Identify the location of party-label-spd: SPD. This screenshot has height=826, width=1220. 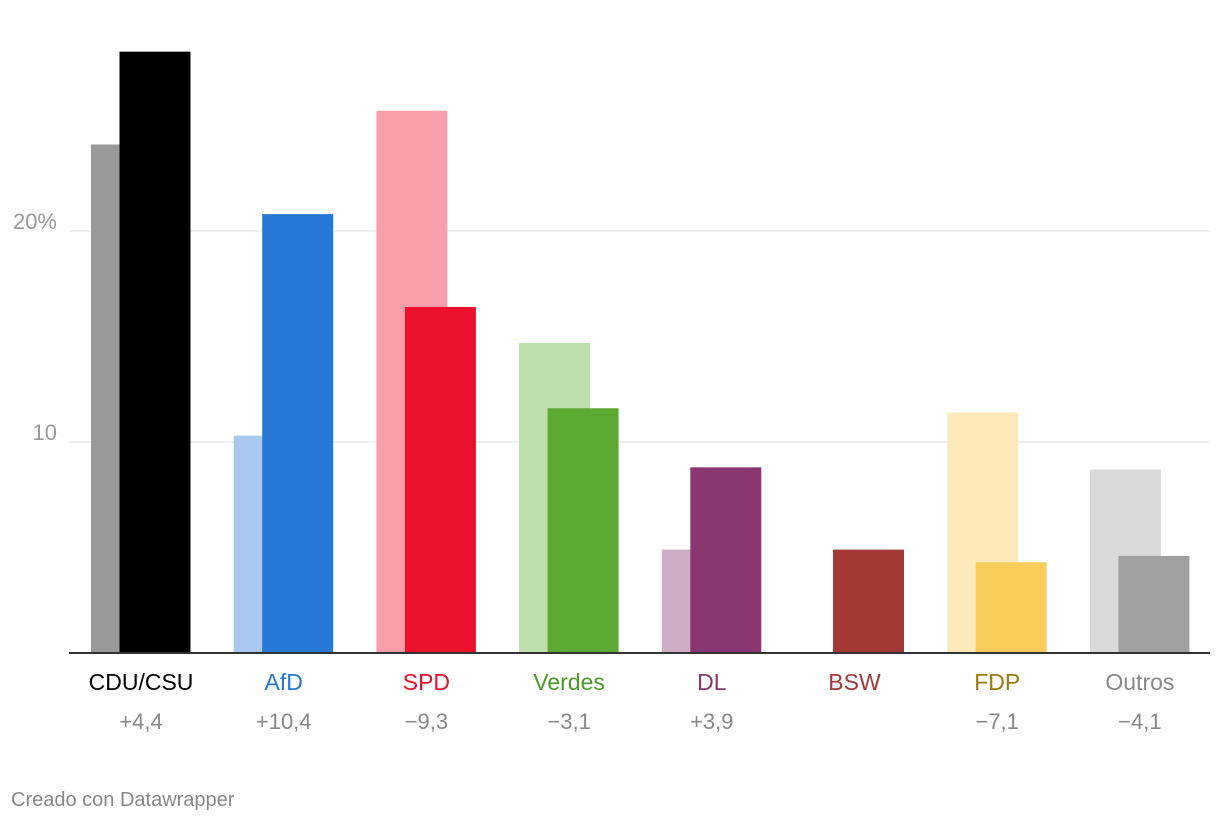
(426, 682).